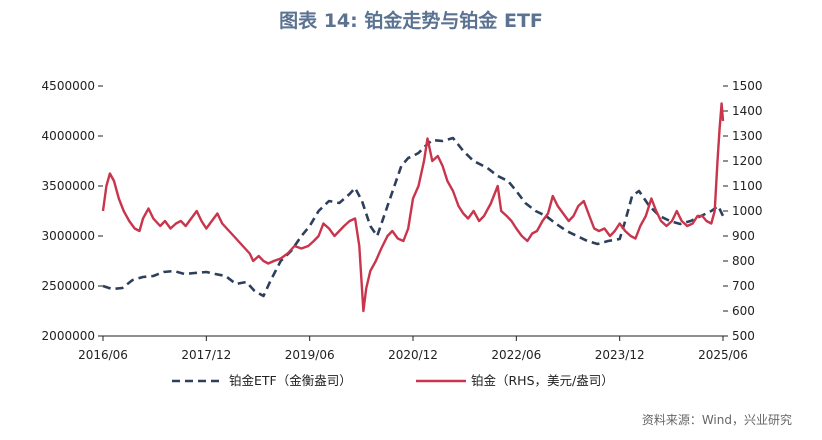  What do you see at coordinates (542, 380) in the screenshot?
I see `legend-label-platinum: 铂金（RHS，美元/盎司）` at bounding box center [542, 380].